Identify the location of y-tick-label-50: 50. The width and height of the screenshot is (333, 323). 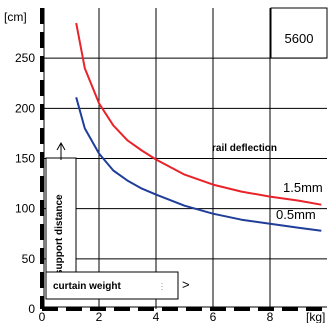
(29, 259).